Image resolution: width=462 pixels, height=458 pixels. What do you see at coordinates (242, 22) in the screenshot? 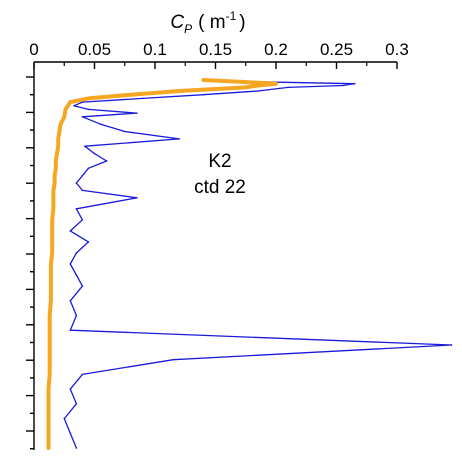
I see `x-axis-title-unit-close: )` at bounding box center [242, 22].